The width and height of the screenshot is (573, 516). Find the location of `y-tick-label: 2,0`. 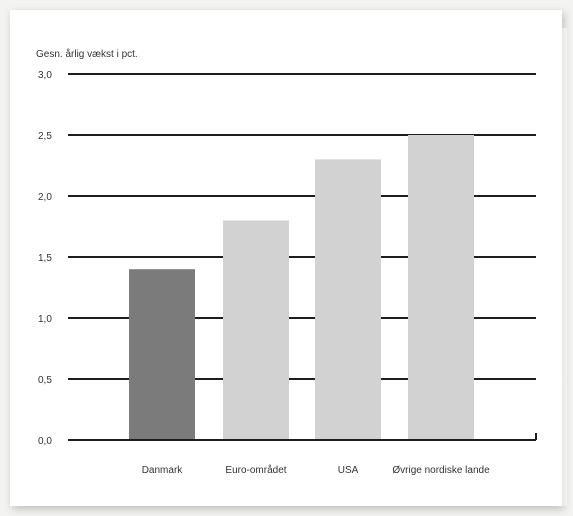

y-tick-label: 2,0 is located at coordinates (45, 197).